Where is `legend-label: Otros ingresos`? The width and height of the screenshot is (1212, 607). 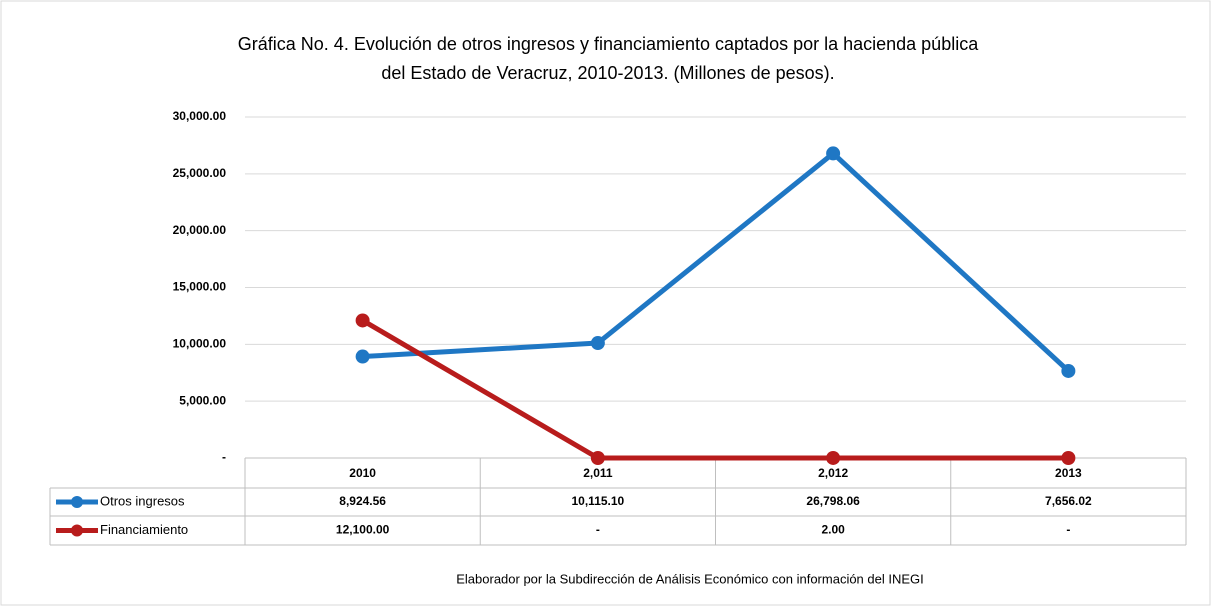
legend-label: Otros ingresos is located at coordinates (142, 500).